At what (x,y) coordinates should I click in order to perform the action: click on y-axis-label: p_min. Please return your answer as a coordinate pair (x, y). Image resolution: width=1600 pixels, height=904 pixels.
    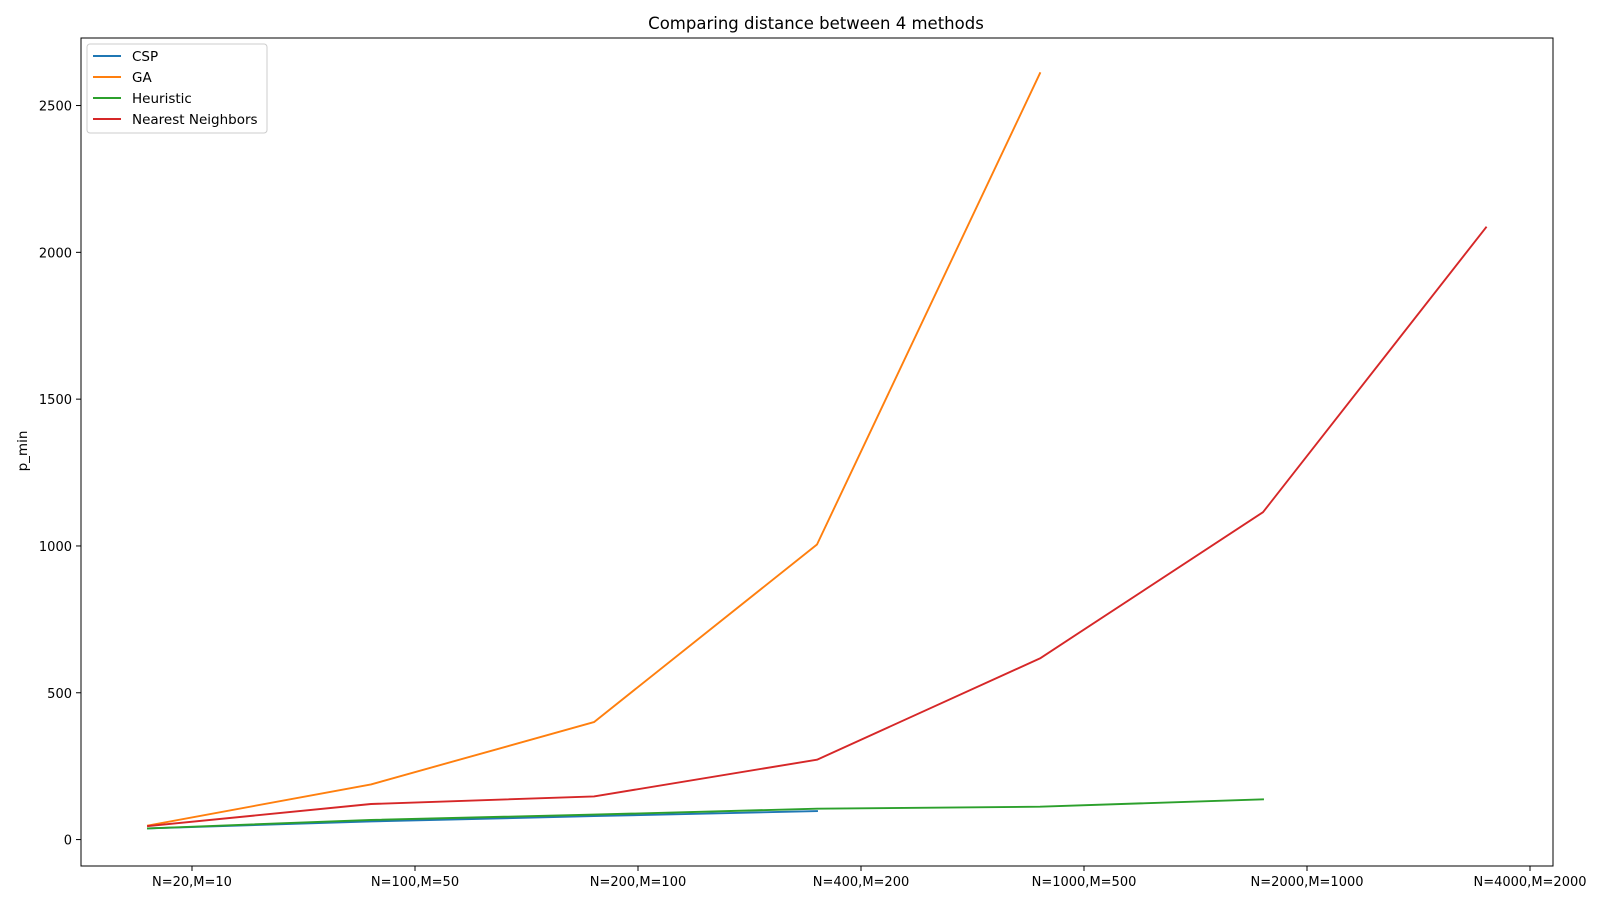
    Looking at the image, I should click on (23, 451).